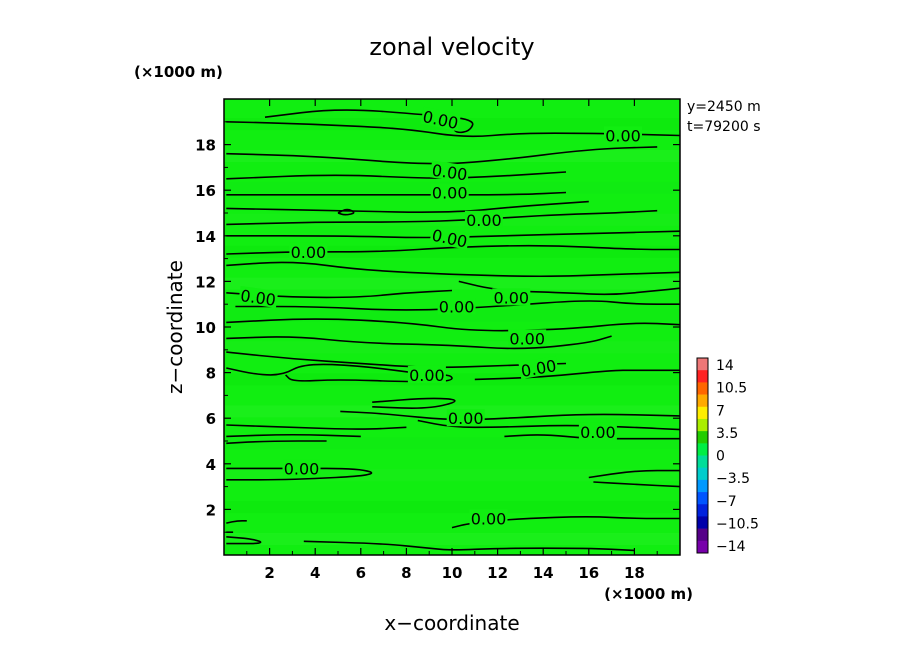 Image resolution: width=904 pixels, height=654 pixels. What do you see at coordinates (724, 107) in the screenshot?
I see `annotation-y: y=2450 m` at bounding box center [724, 107].